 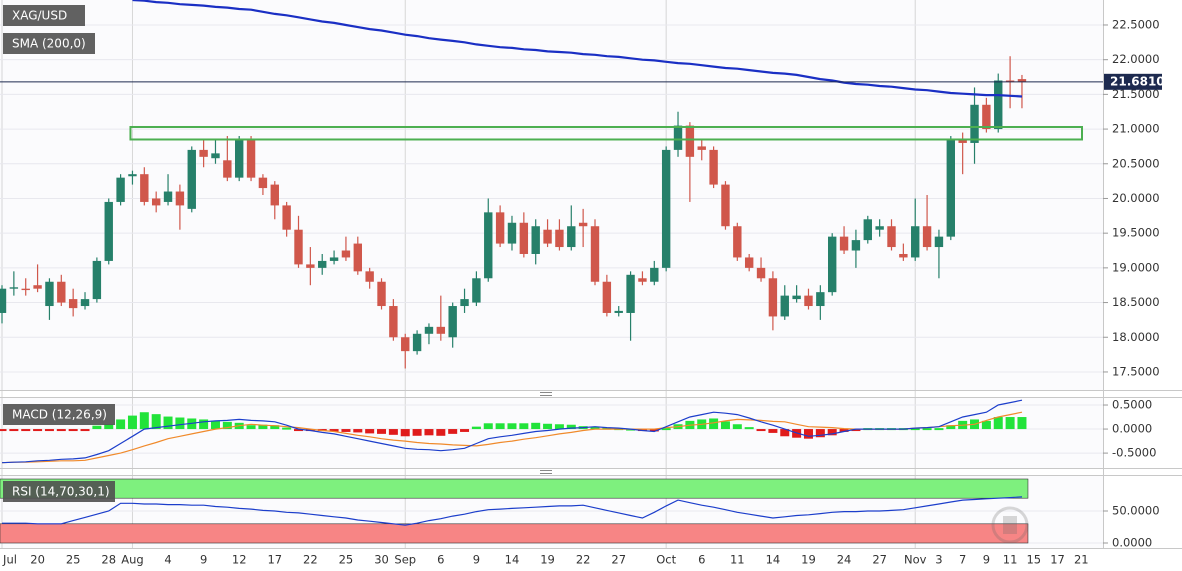 I want to click on x-tick-label: 19, so click(x=547, y=560).